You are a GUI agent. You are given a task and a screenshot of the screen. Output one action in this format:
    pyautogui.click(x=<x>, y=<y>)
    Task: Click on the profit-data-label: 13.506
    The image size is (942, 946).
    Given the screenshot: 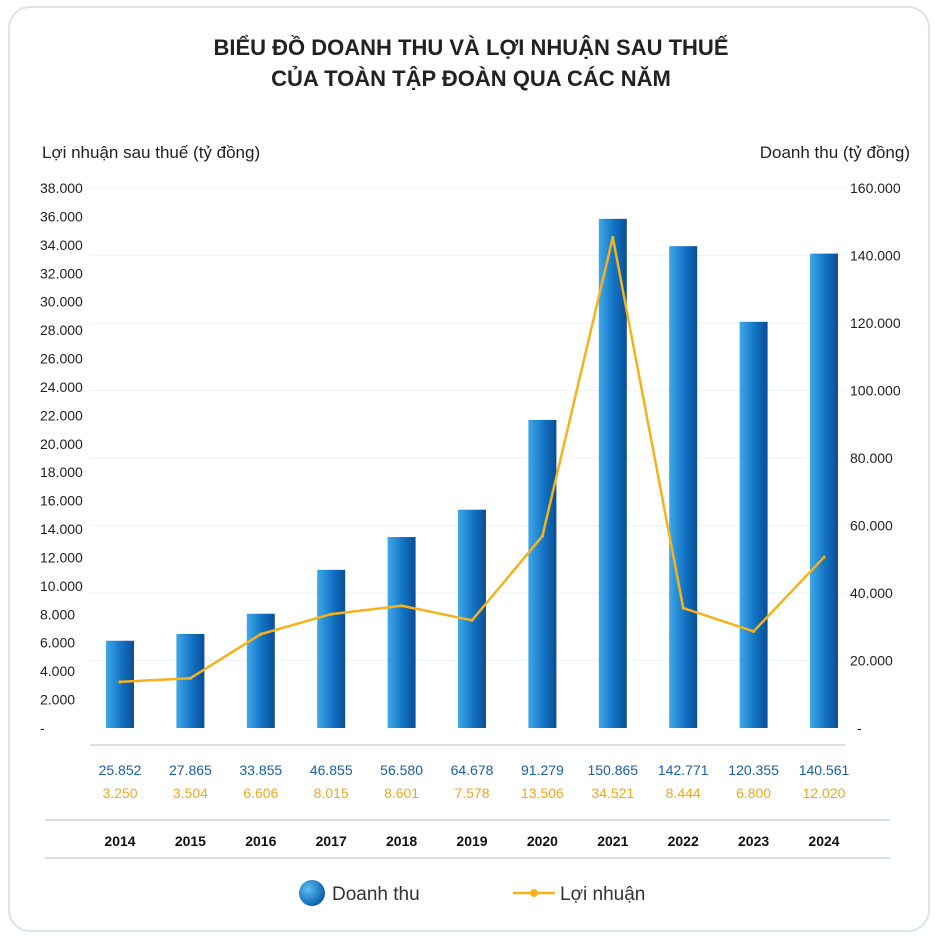 What is the action you would take?
    pyautogui.click(x=542, y=793)
    